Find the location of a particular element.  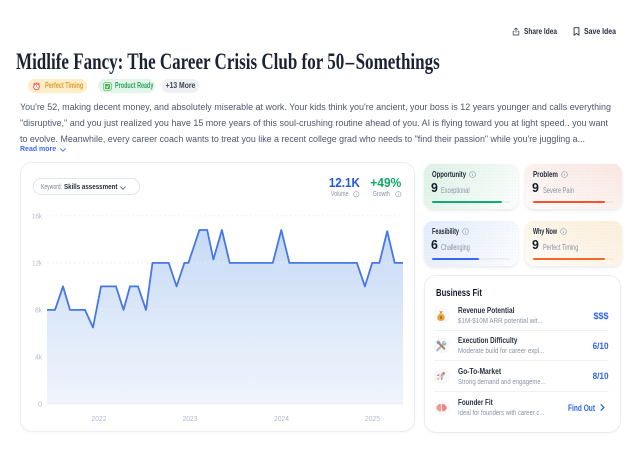

svg-text: 16k is located at coordinates (37, 217).